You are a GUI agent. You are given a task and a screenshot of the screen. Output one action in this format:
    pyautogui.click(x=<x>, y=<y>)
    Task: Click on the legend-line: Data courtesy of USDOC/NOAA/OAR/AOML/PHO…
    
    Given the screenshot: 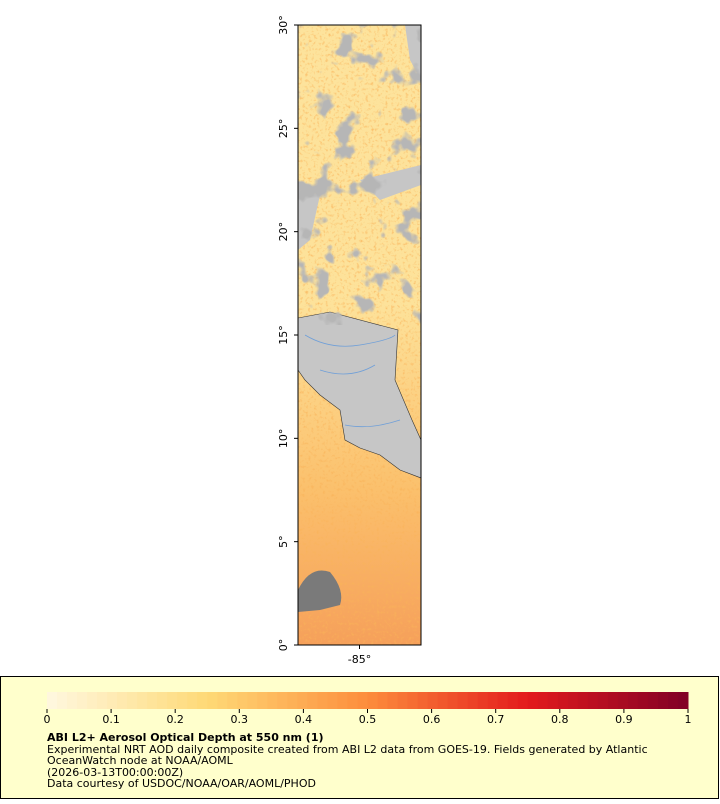 What is the action you would take?
    pyautogui.click(x=181, y=783)
    